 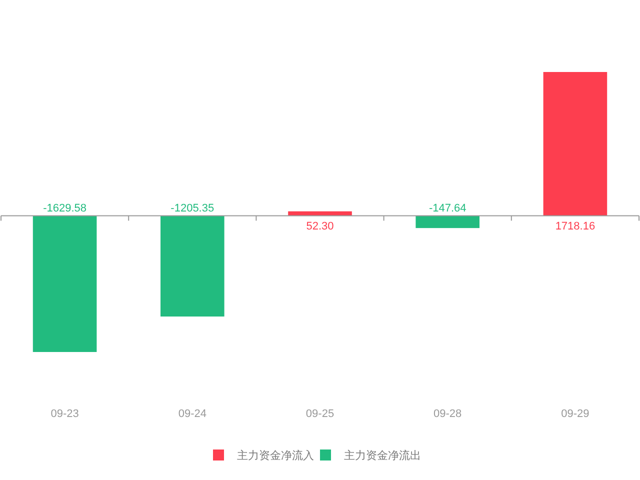 What do you see at coordinates (65, 208) in the screenshot?
I see `data-label: -1629.58` at bounding box center [65, 208].